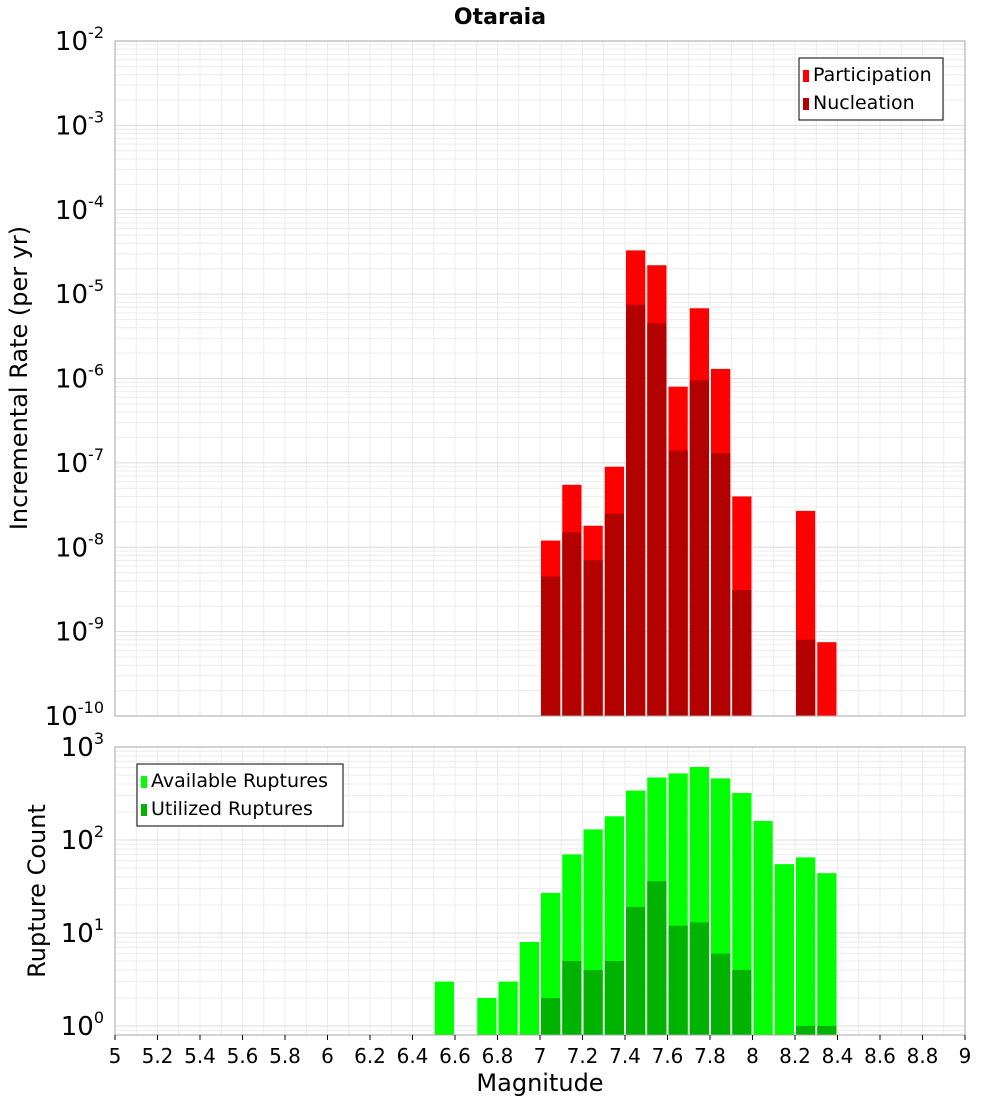 This screenshot has height=1100, width=1000. What do you see at coordinates (540, 1056) in the screenshot?
I see `x-tick-label: 7` at bounding box center [540, 1056].